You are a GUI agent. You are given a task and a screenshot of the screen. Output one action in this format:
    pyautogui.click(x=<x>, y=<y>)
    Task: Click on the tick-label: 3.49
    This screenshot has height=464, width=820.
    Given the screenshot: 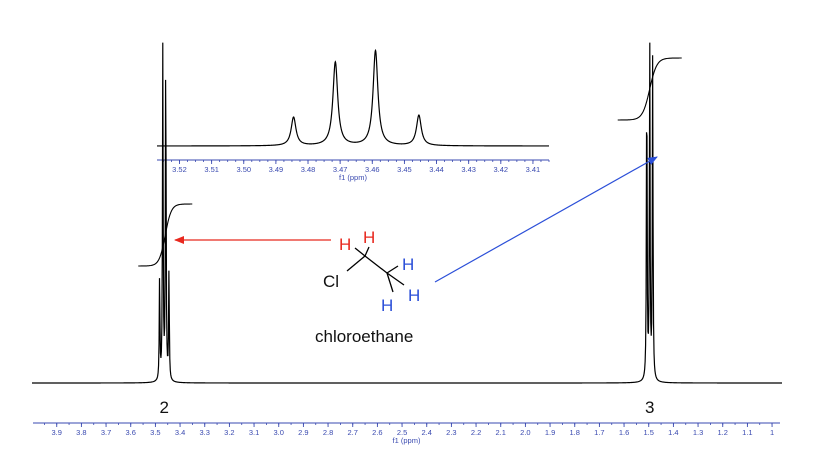 What is the action you would take?
    pyautogui.click(x=276, y=169)
    